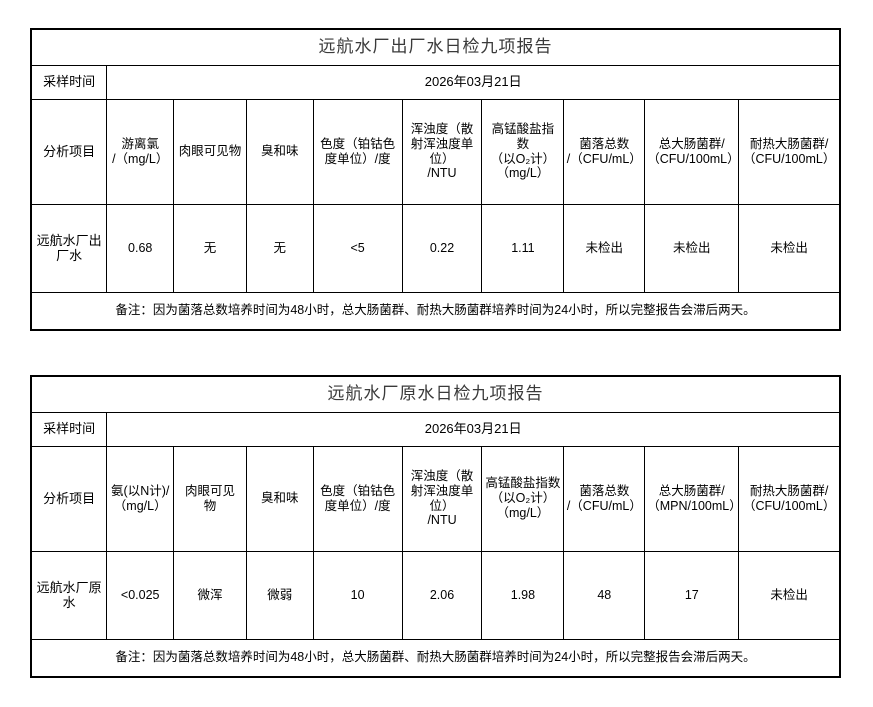  Describe the element at coordinates (357, 248) in the screenshot. I see `value-color: <5` at that location.